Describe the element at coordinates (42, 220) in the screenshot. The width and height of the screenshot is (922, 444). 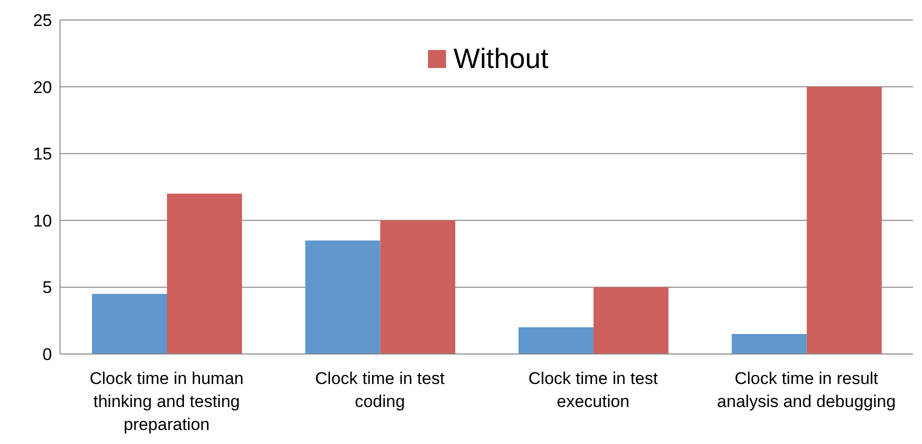
I see `y-tick-label: 10` at that location.